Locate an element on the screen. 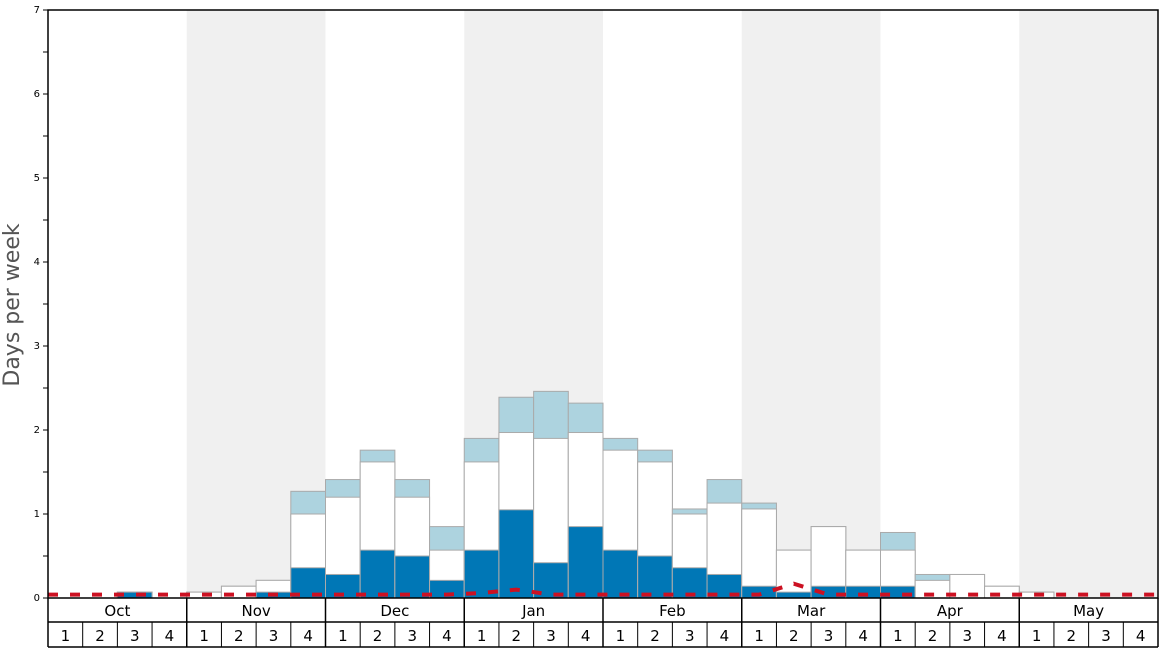 The image size is (1168, 648). month-label-feb: Feb is located at coordinates (672, 611).